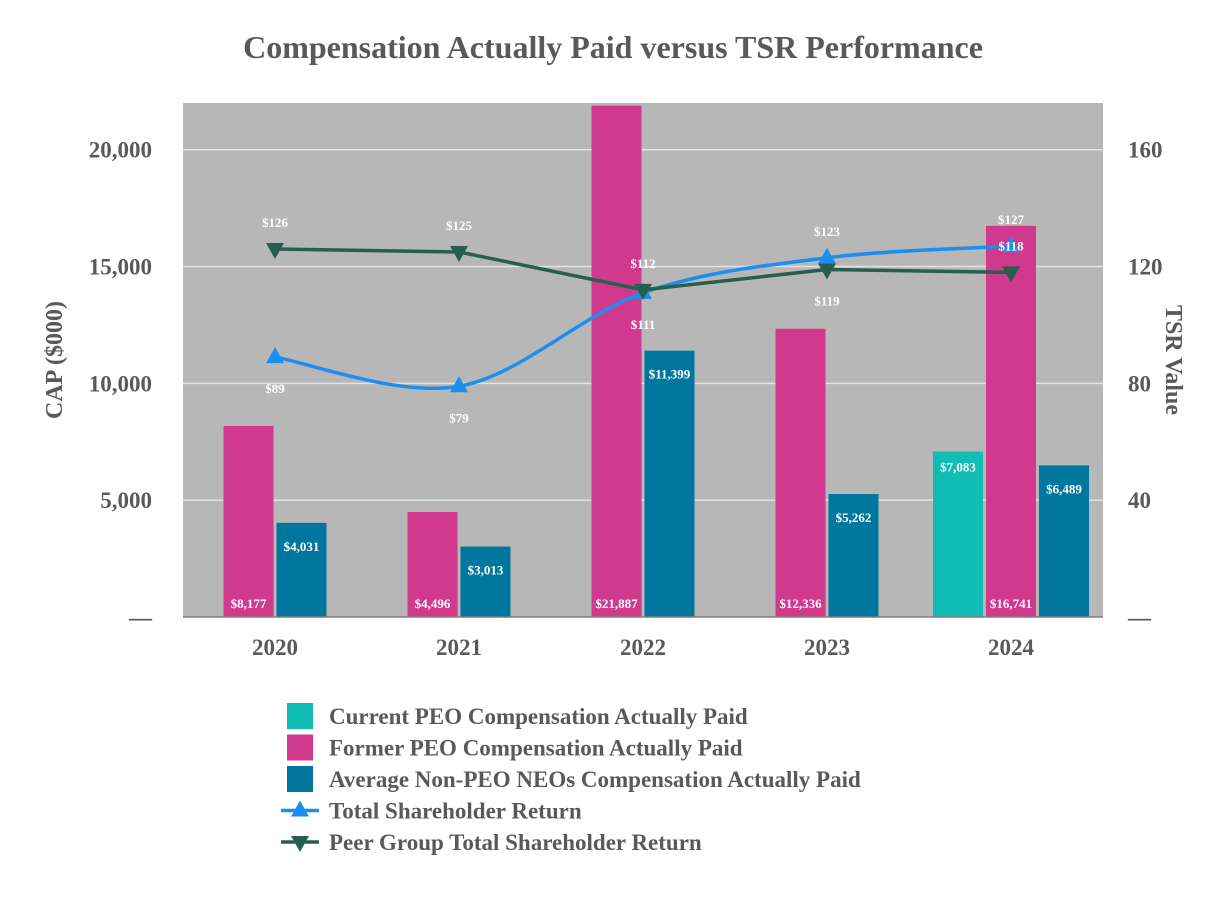 The height and width of the screenshot is (900, 1226). What do you see at coordinates (643, 324) in the screenshot?
I see `line-data-label: $111` at bounding box center [643, 324].